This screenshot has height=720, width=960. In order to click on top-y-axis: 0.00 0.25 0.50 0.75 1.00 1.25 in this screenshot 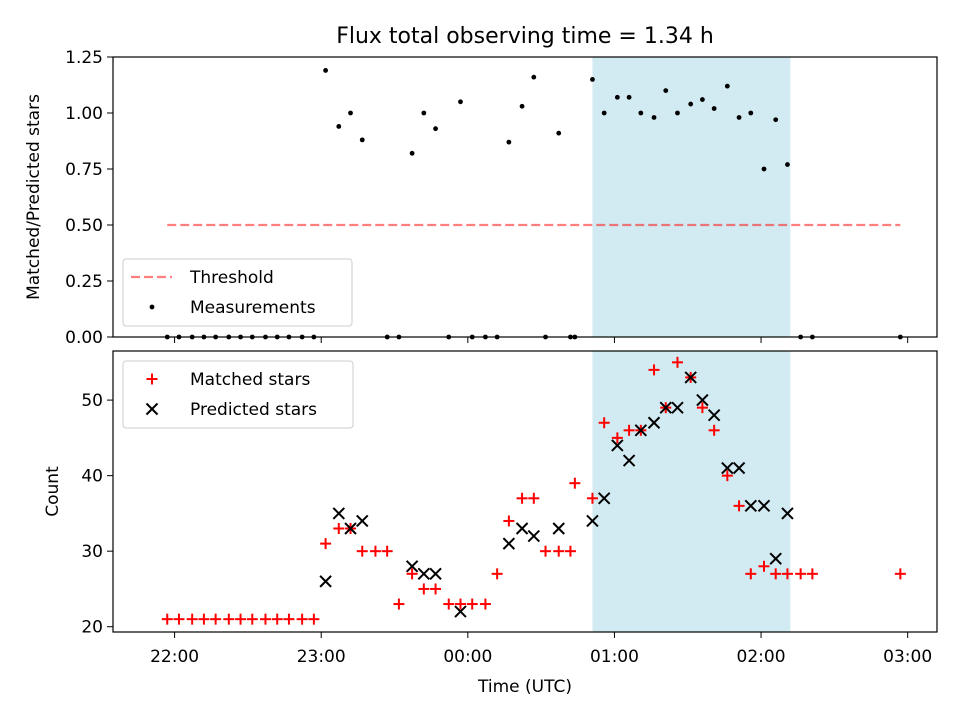, I will do `click(89, 198)`.